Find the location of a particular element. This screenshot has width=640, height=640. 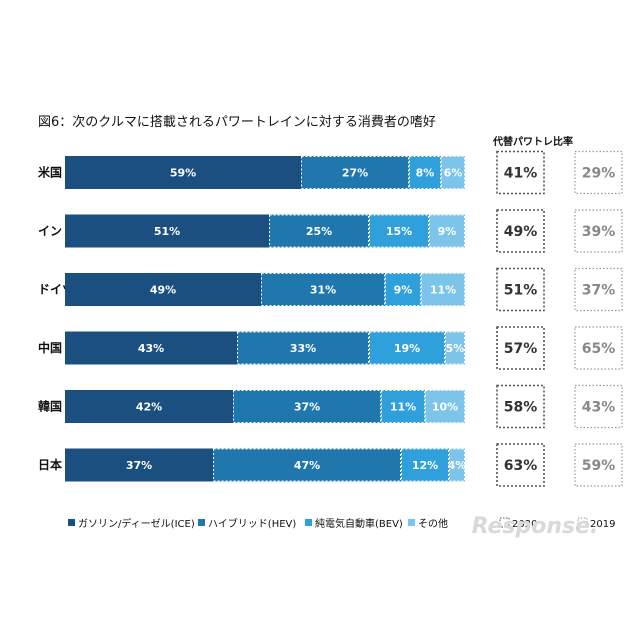

ratio-value-2020: 63% is located at coordinates (521, 466).